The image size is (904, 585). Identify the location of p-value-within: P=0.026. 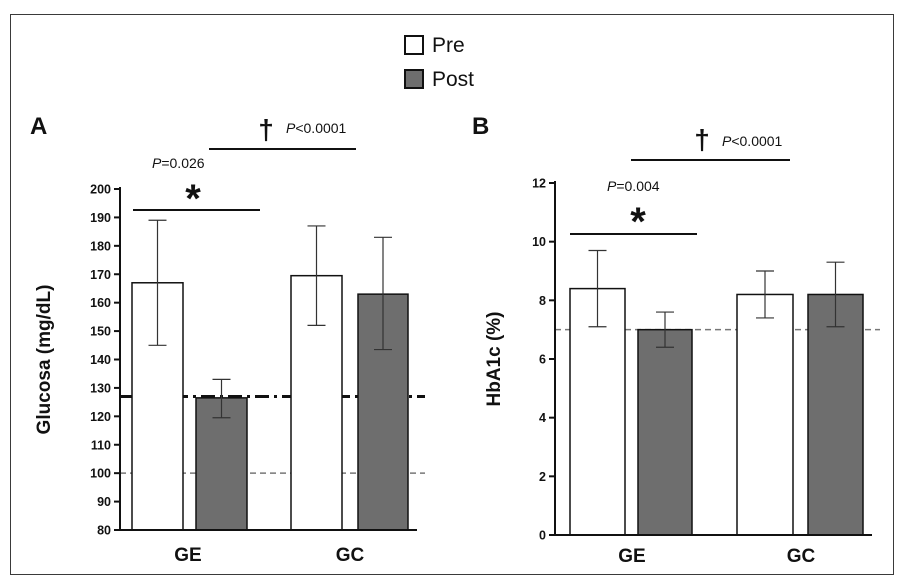
(178, 163).